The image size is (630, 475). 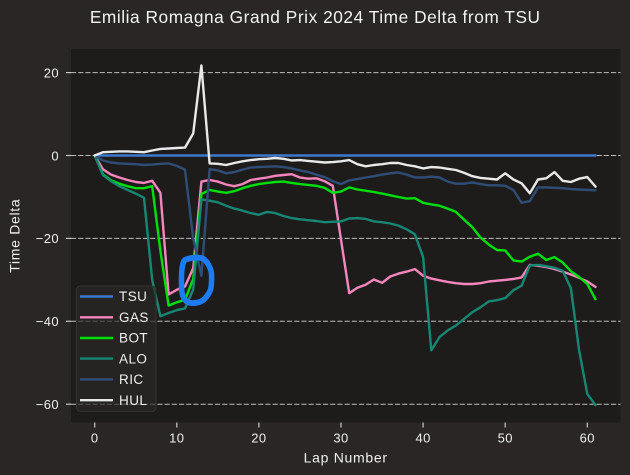 What do you see at coordinates (47, 321) in the screenshot?
I see `svg-text: −40` at bounding box center [47, 321].